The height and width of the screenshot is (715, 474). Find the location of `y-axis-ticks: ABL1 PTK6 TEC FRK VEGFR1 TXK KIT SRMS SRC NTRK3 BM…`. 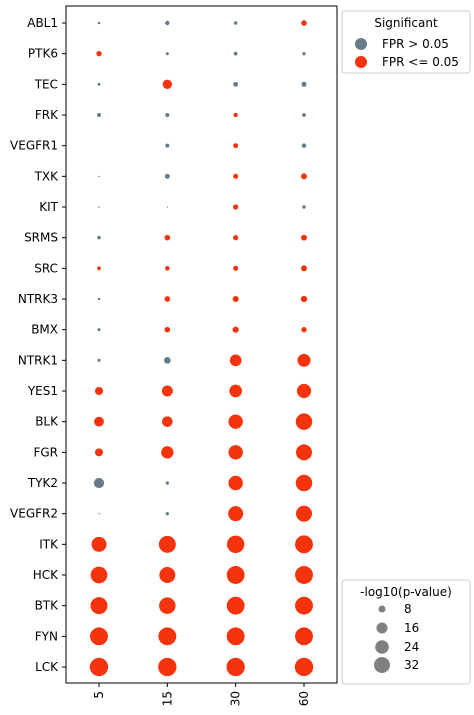

y-axis-ticks: ABL1 PTK6 TEC FRK VEGFR1 TXK KIT SRMS SRC NTRK3 BM… is located at coordinates (38, 345).